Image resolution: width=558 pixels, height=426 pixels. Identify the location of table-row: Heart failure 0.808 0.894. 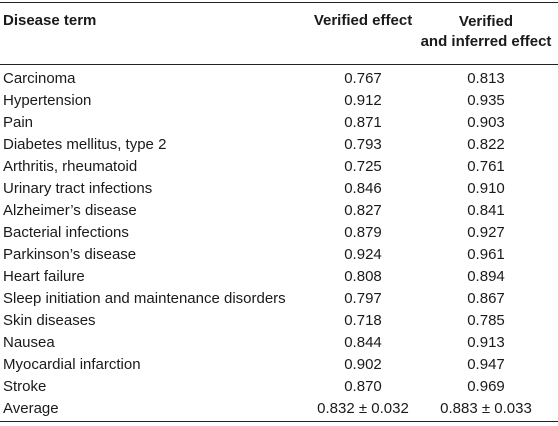
(279, 277).